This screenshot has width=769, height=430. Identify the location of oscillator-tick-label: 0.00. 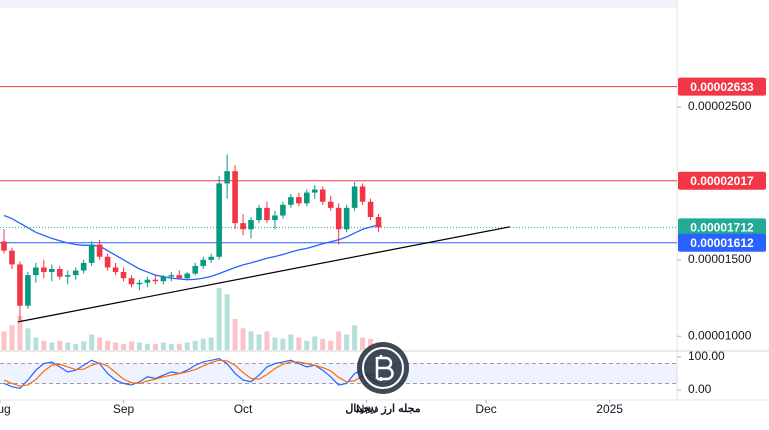
(700, 389).